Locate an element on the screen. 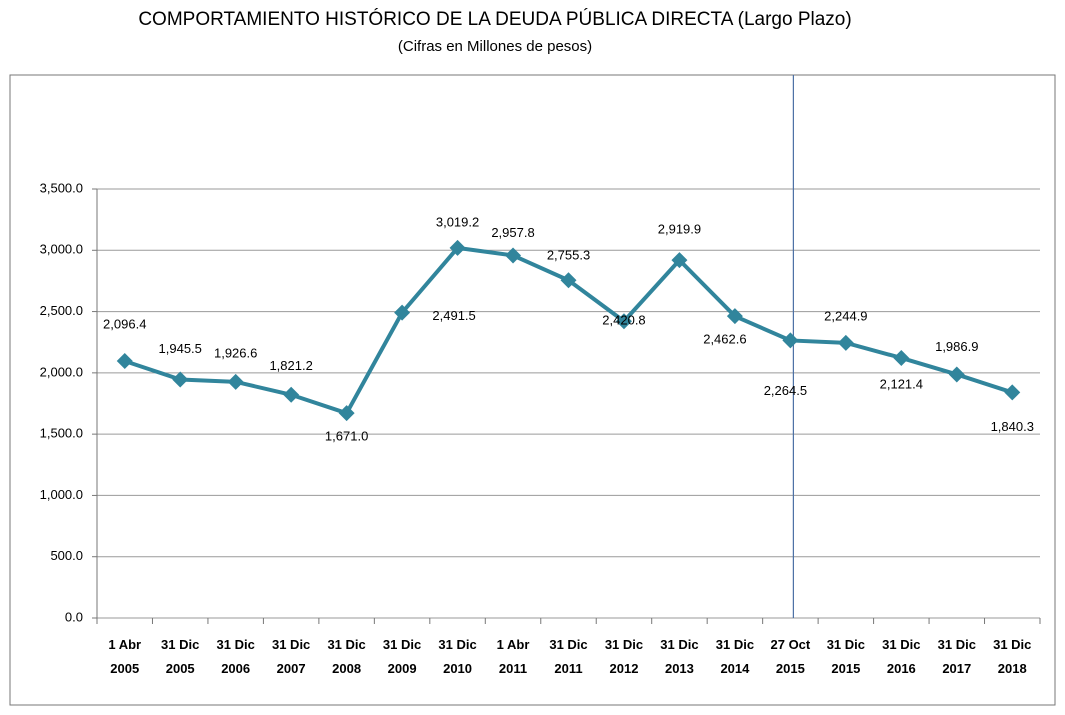 This screenshot has width=1065, height=715. x-tick-label-line: 2009 is located at coordinates (402, 668).